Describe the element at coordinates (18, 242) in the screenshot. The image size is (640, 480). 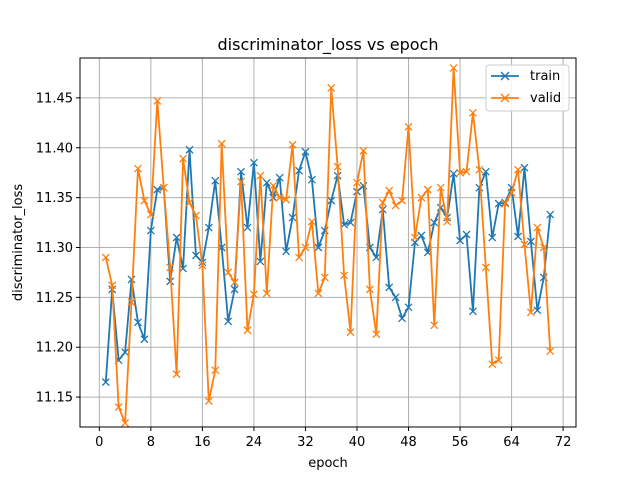
I see `y-axis-label: discriminator_loss` at that location.